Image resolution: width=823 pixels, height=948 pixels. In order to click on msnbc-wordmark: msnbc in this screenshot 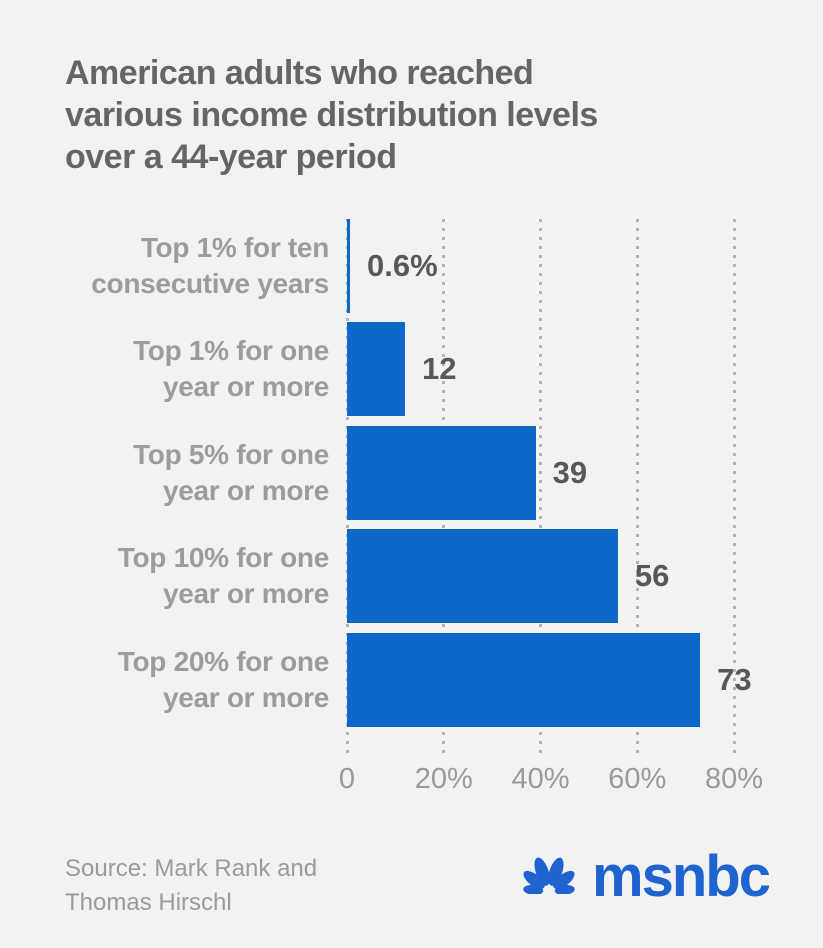, I will do `click(681, 876)`.